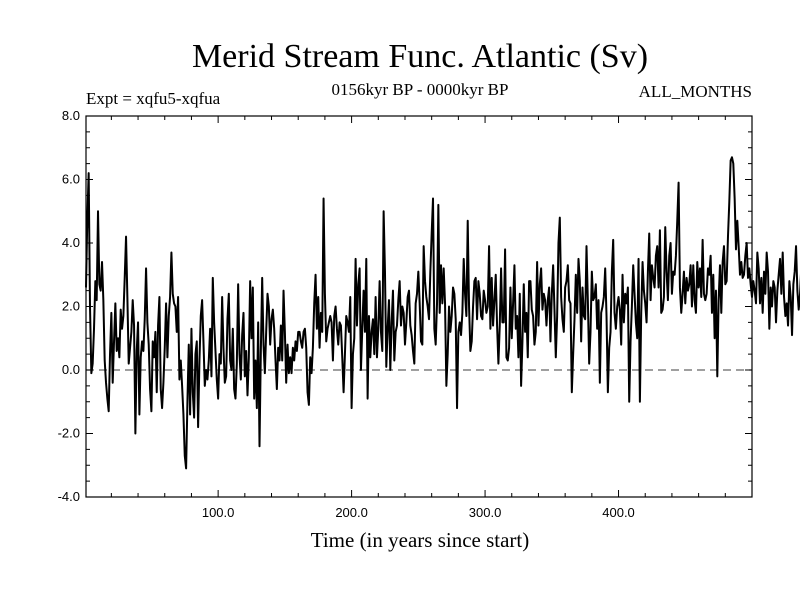 This screenshot has width=800, height=600. Describe the element at coordinates (153, 98) in the screenshot. I see `experiment-label: Expt = xqfu5-xqfua` at that location.